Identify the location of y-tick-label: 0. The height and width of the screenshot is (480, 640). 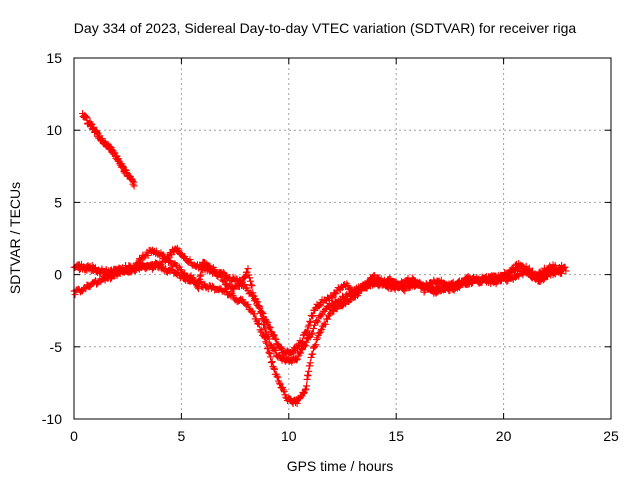
(58, 275).